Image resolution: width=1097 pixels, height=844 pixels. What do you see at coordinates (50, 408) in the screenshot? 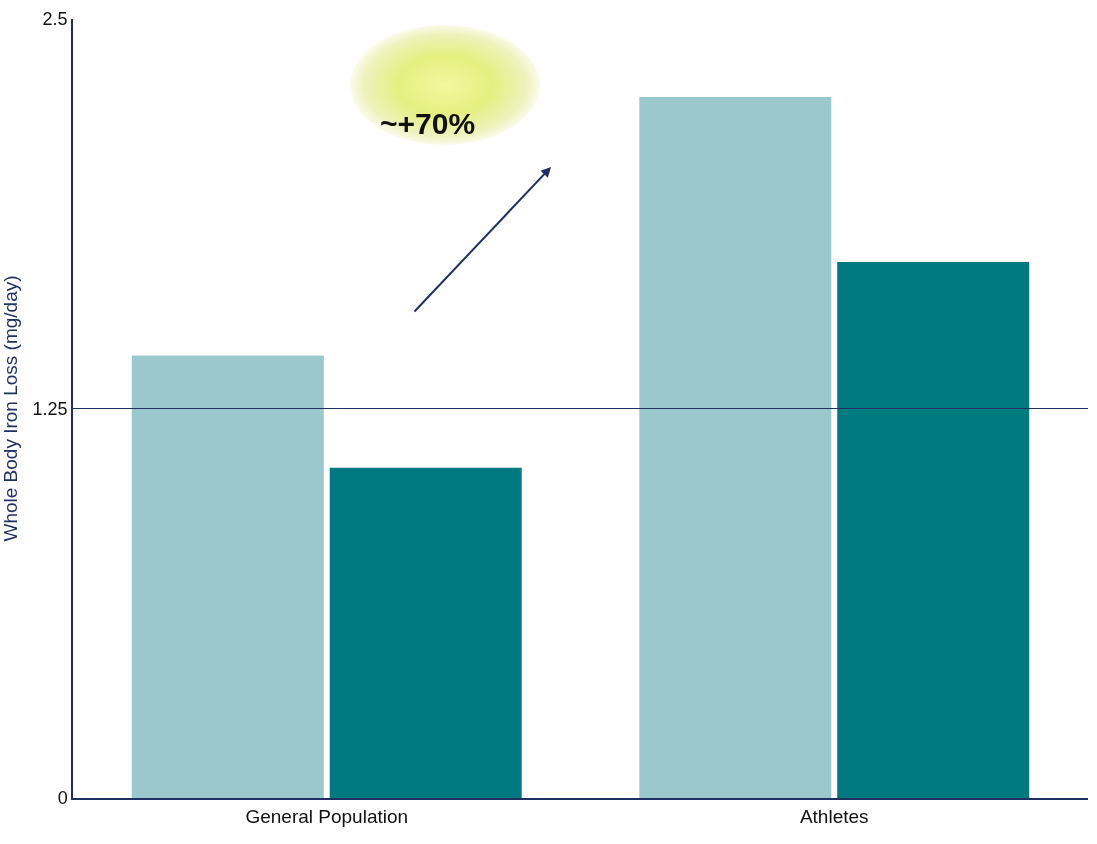
I see `y-tick-label: 1.25` at bounding box center [50, 408].